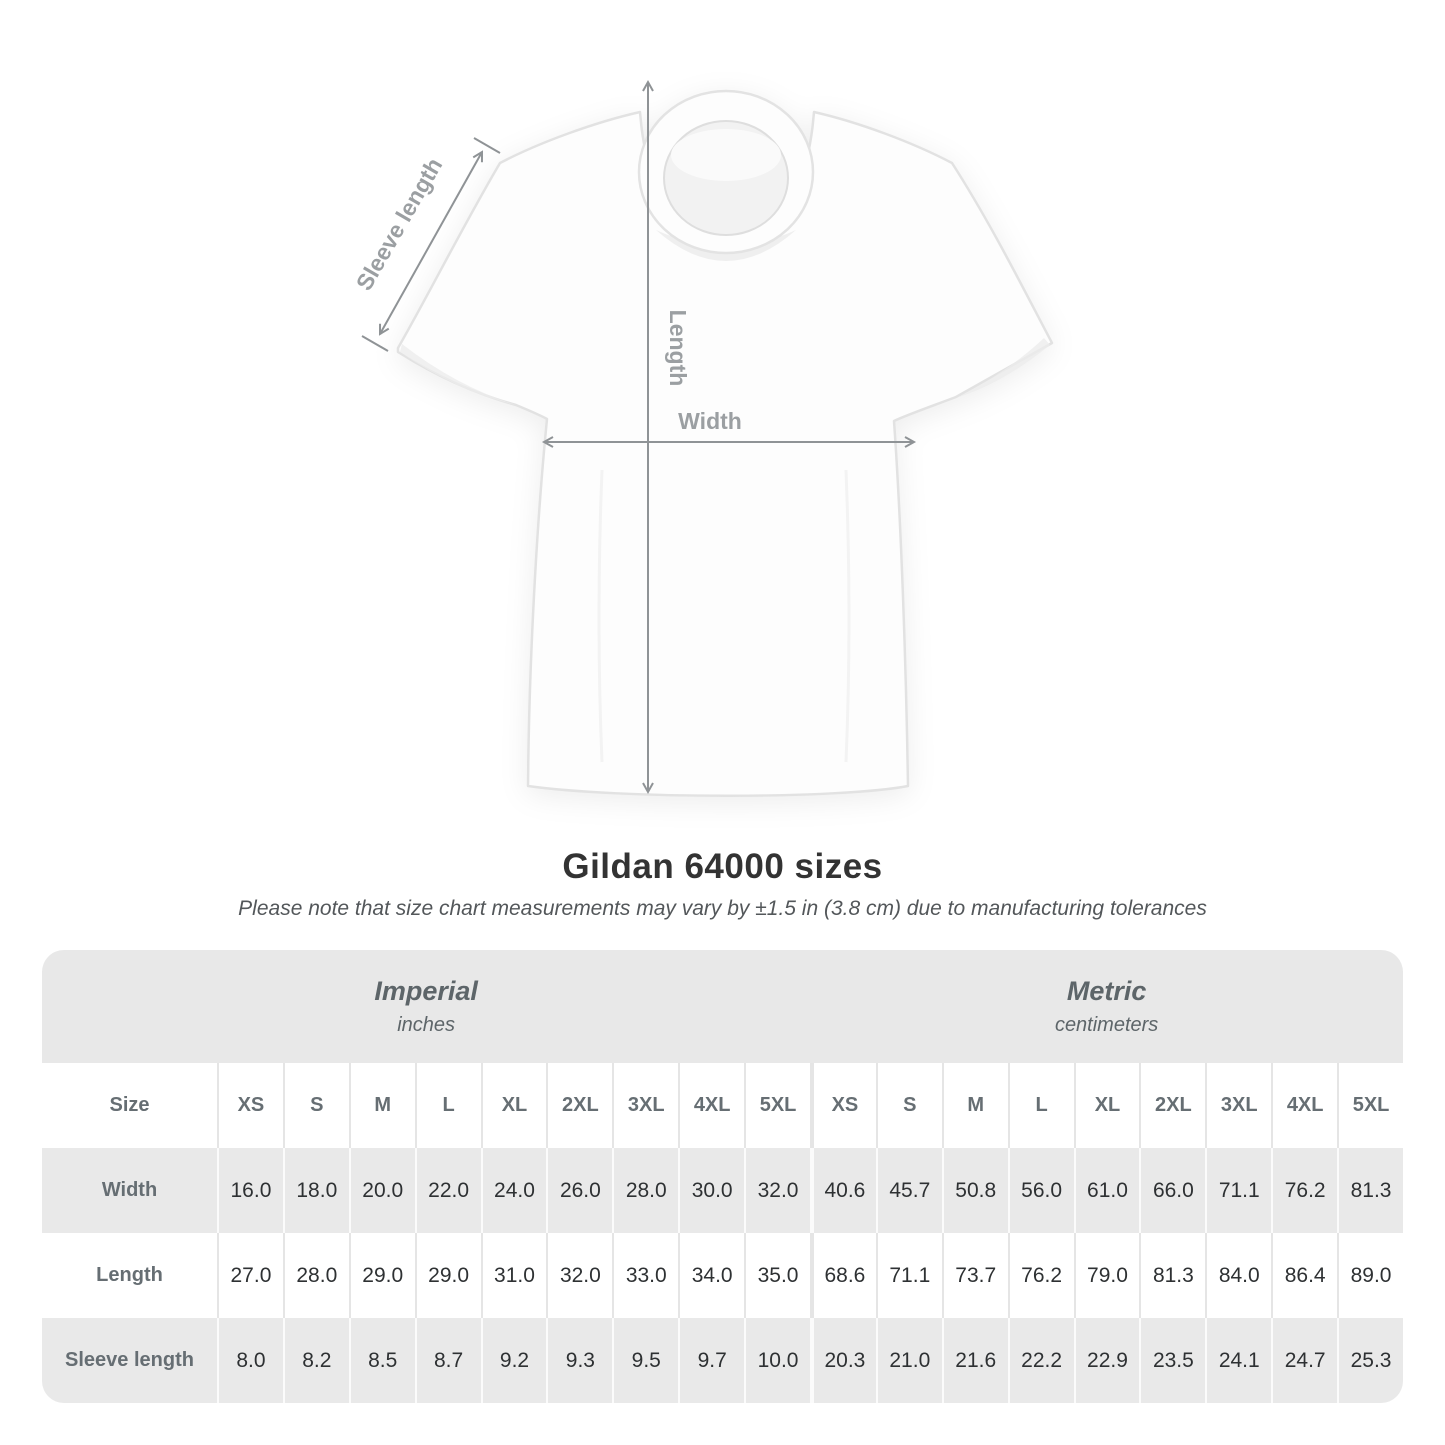 The height and width of the screenshot is (1445, 1445). I want to click on metric-section-header: Metric centimeters, so click(1106, 1006).